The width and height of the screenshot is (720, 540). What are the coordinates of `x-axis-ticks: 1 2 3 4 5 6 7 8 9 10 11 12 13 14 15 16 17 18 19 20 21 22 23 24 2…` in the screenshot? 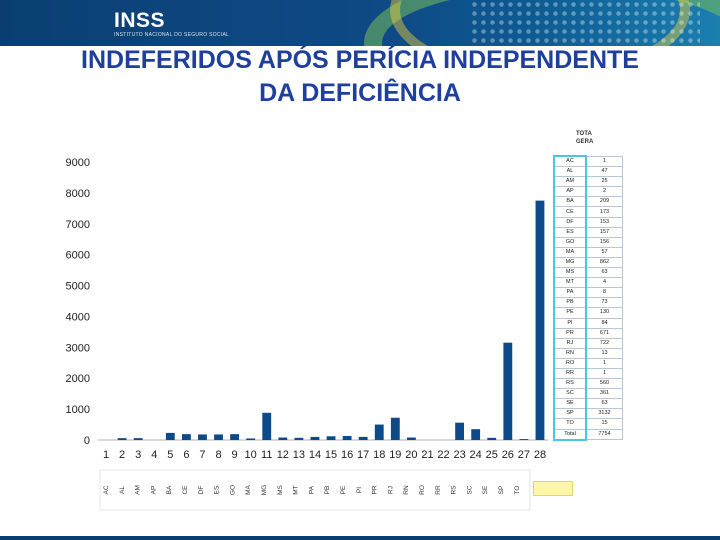 It's located at (324, 455).